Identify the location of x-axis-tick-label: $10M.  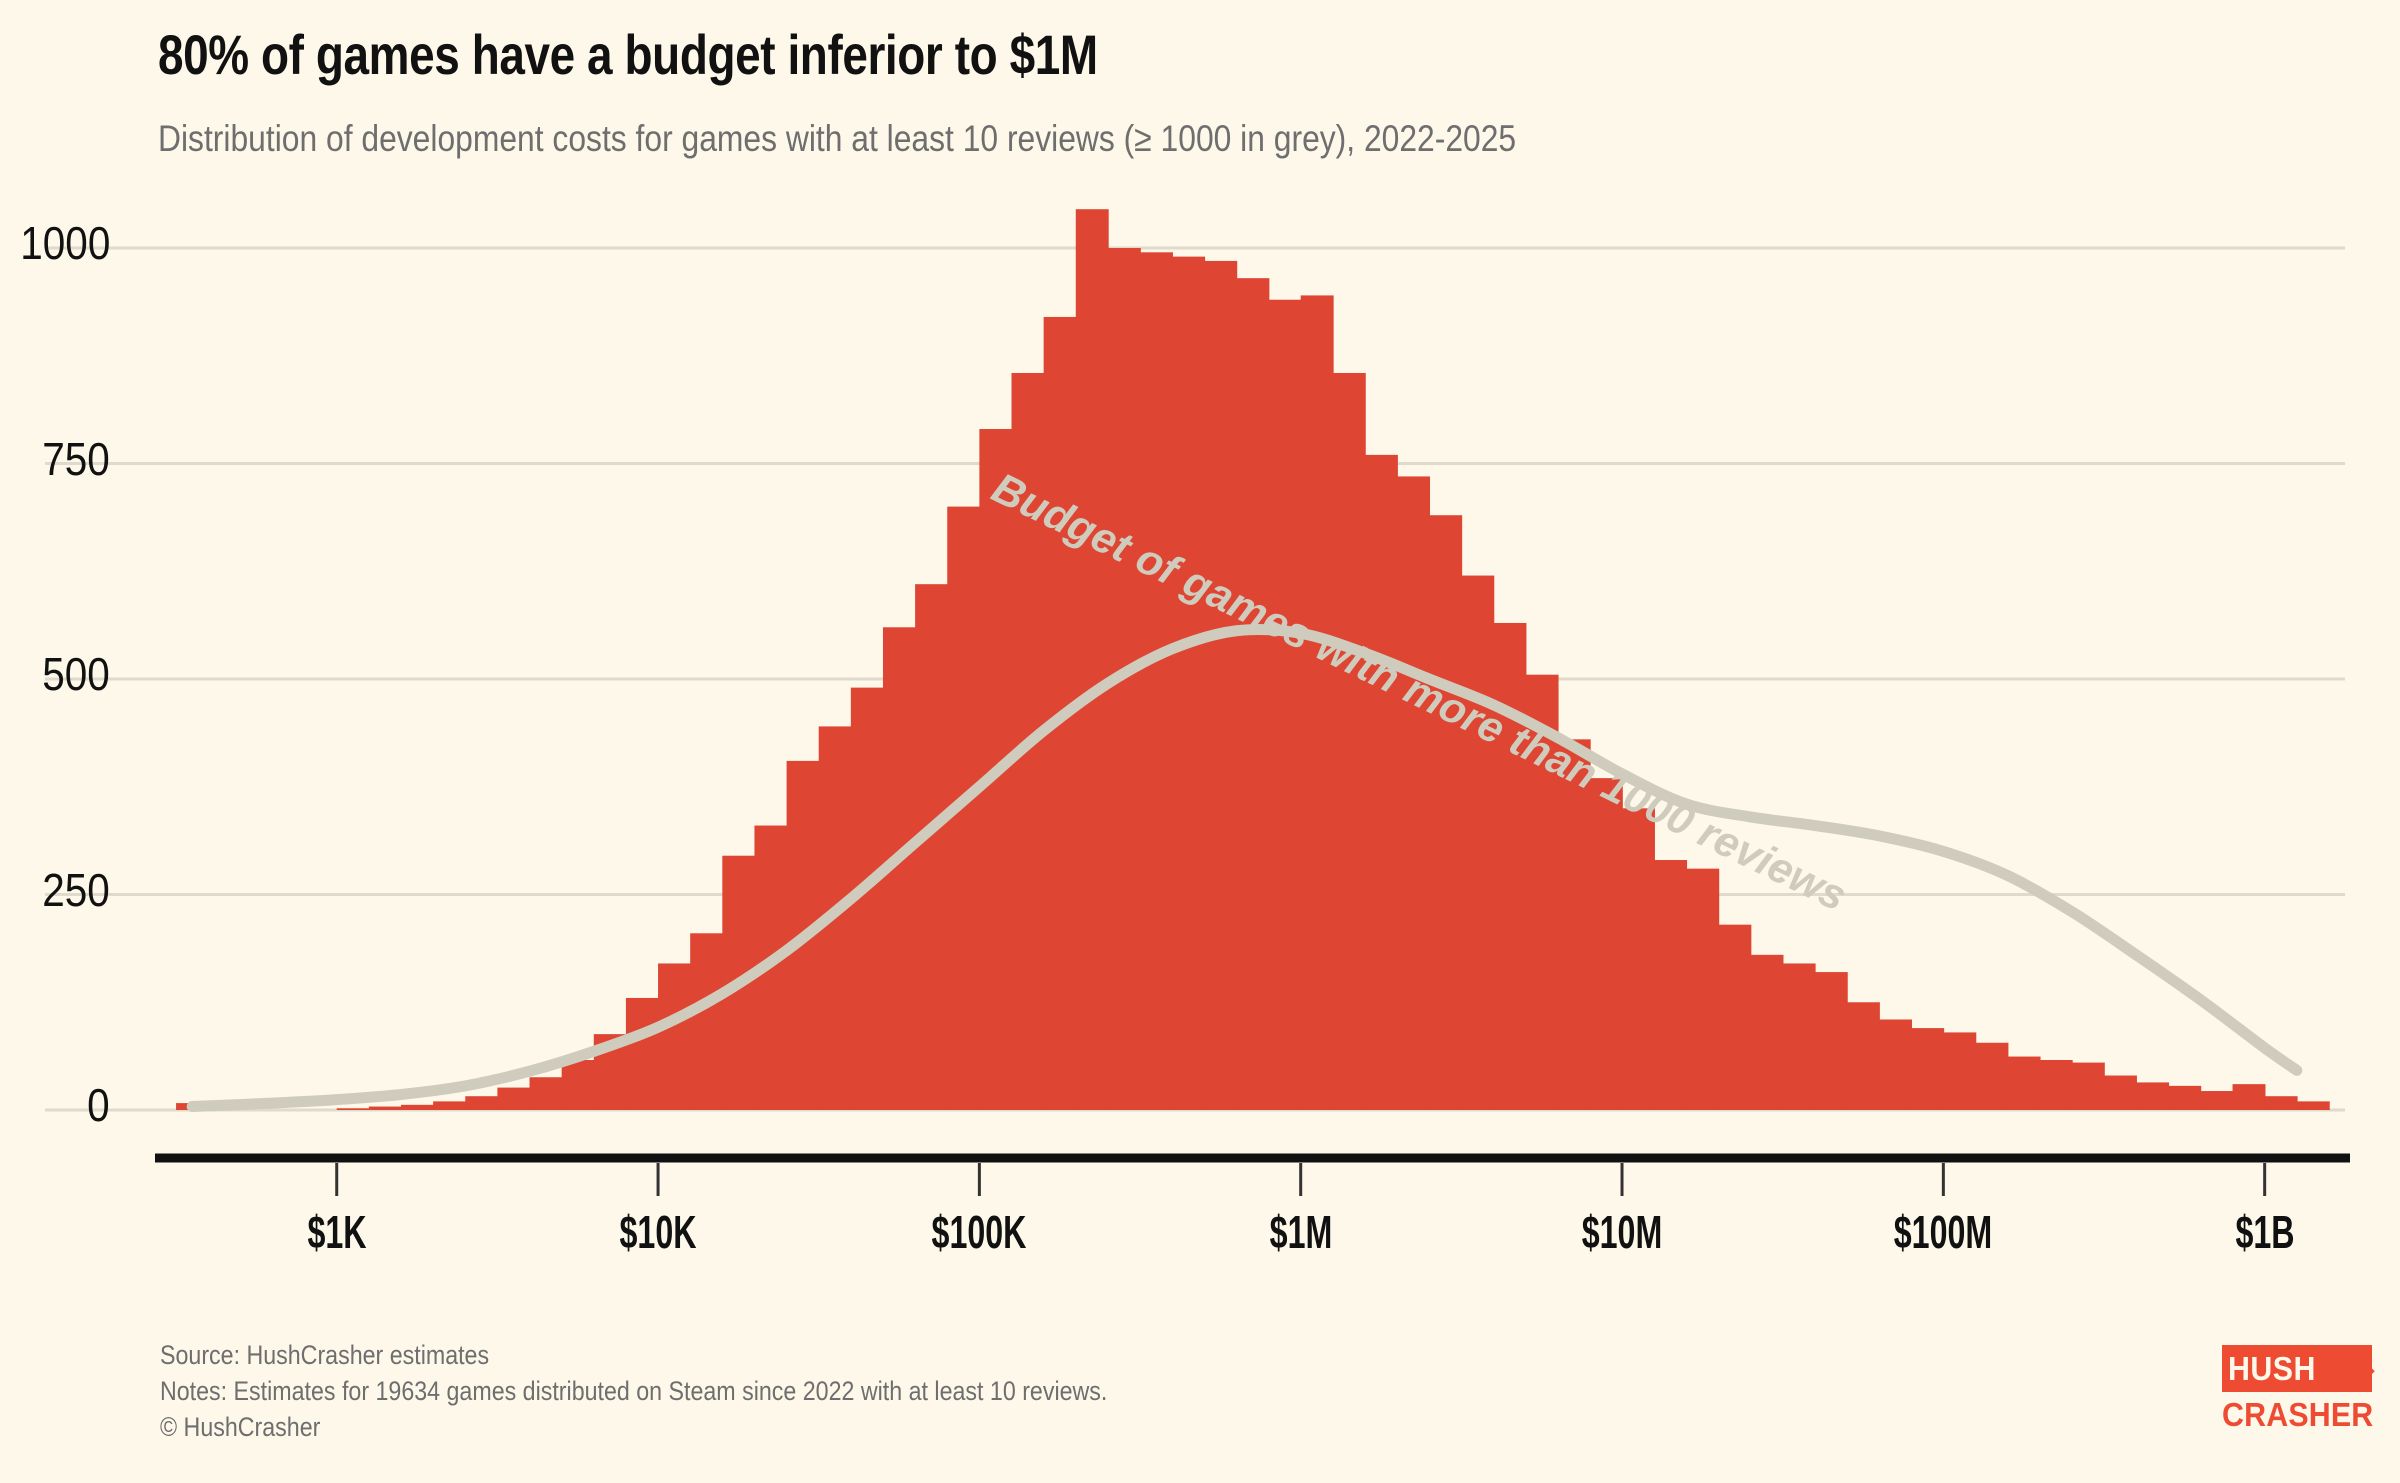
(1622, 1232).